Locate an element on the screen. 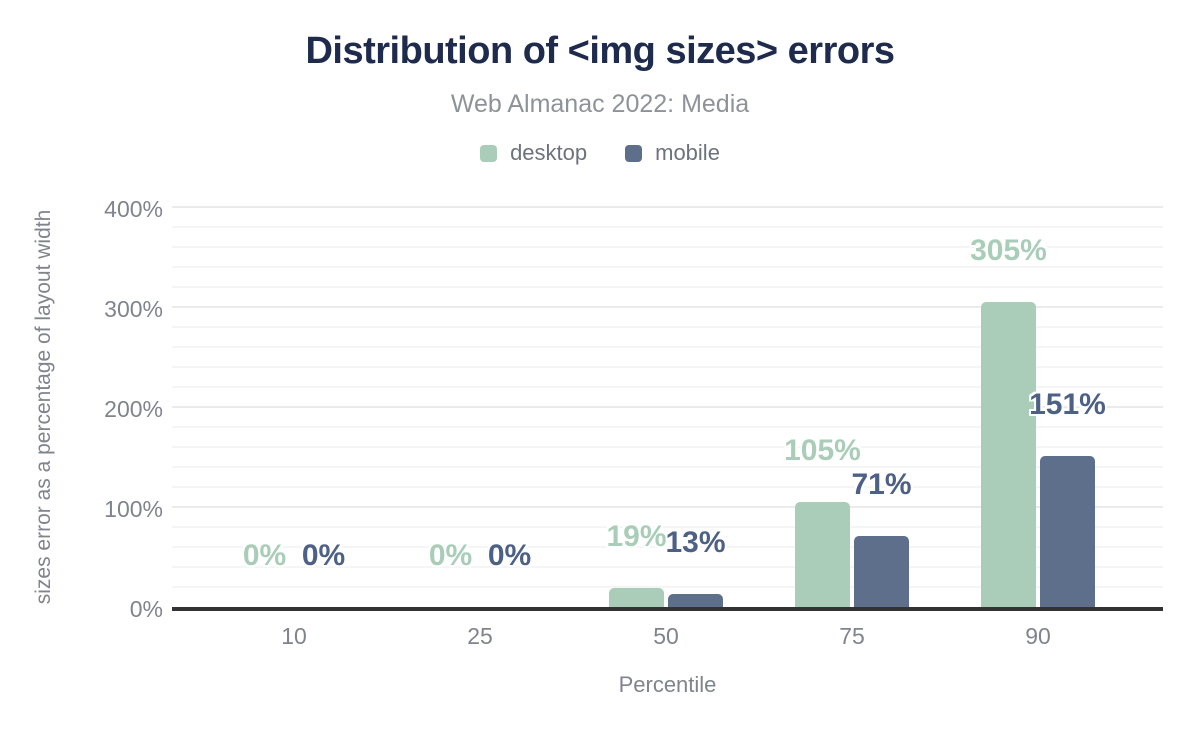  y-axis-tick-label: 0% is located at coordinates (146, 609).